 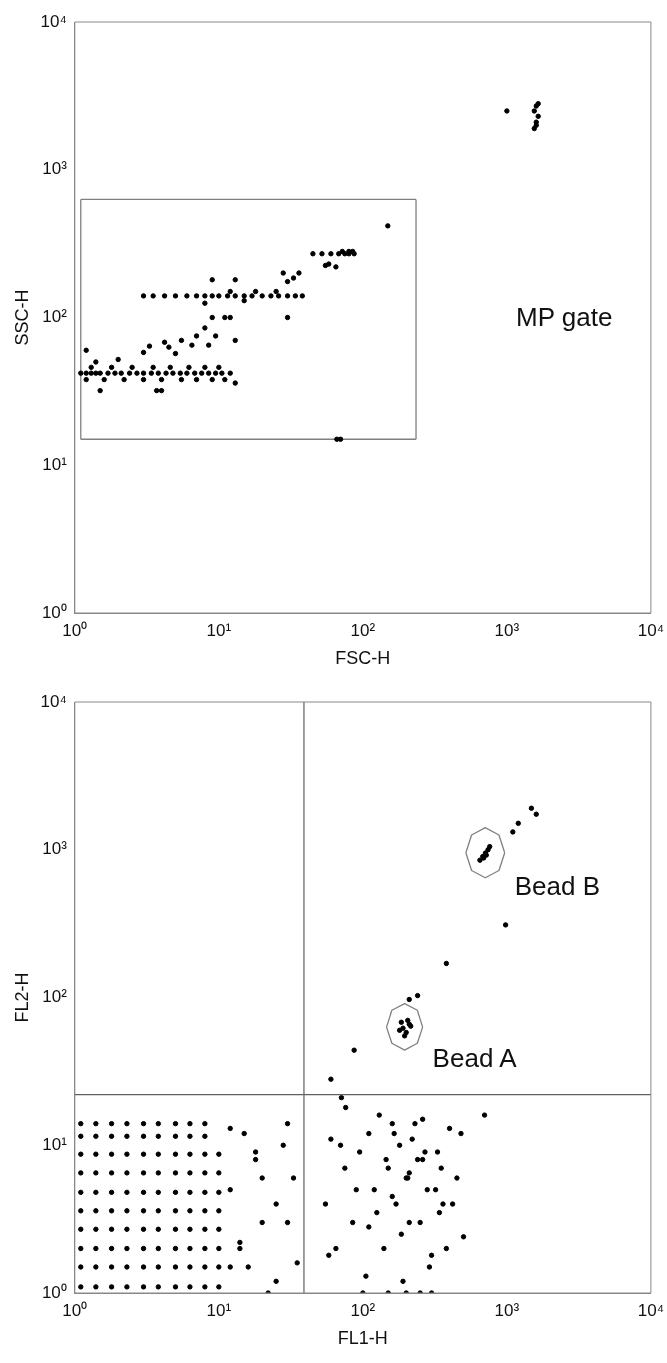 I want to click on annotation: Bead B, so click(x=557, y=886).